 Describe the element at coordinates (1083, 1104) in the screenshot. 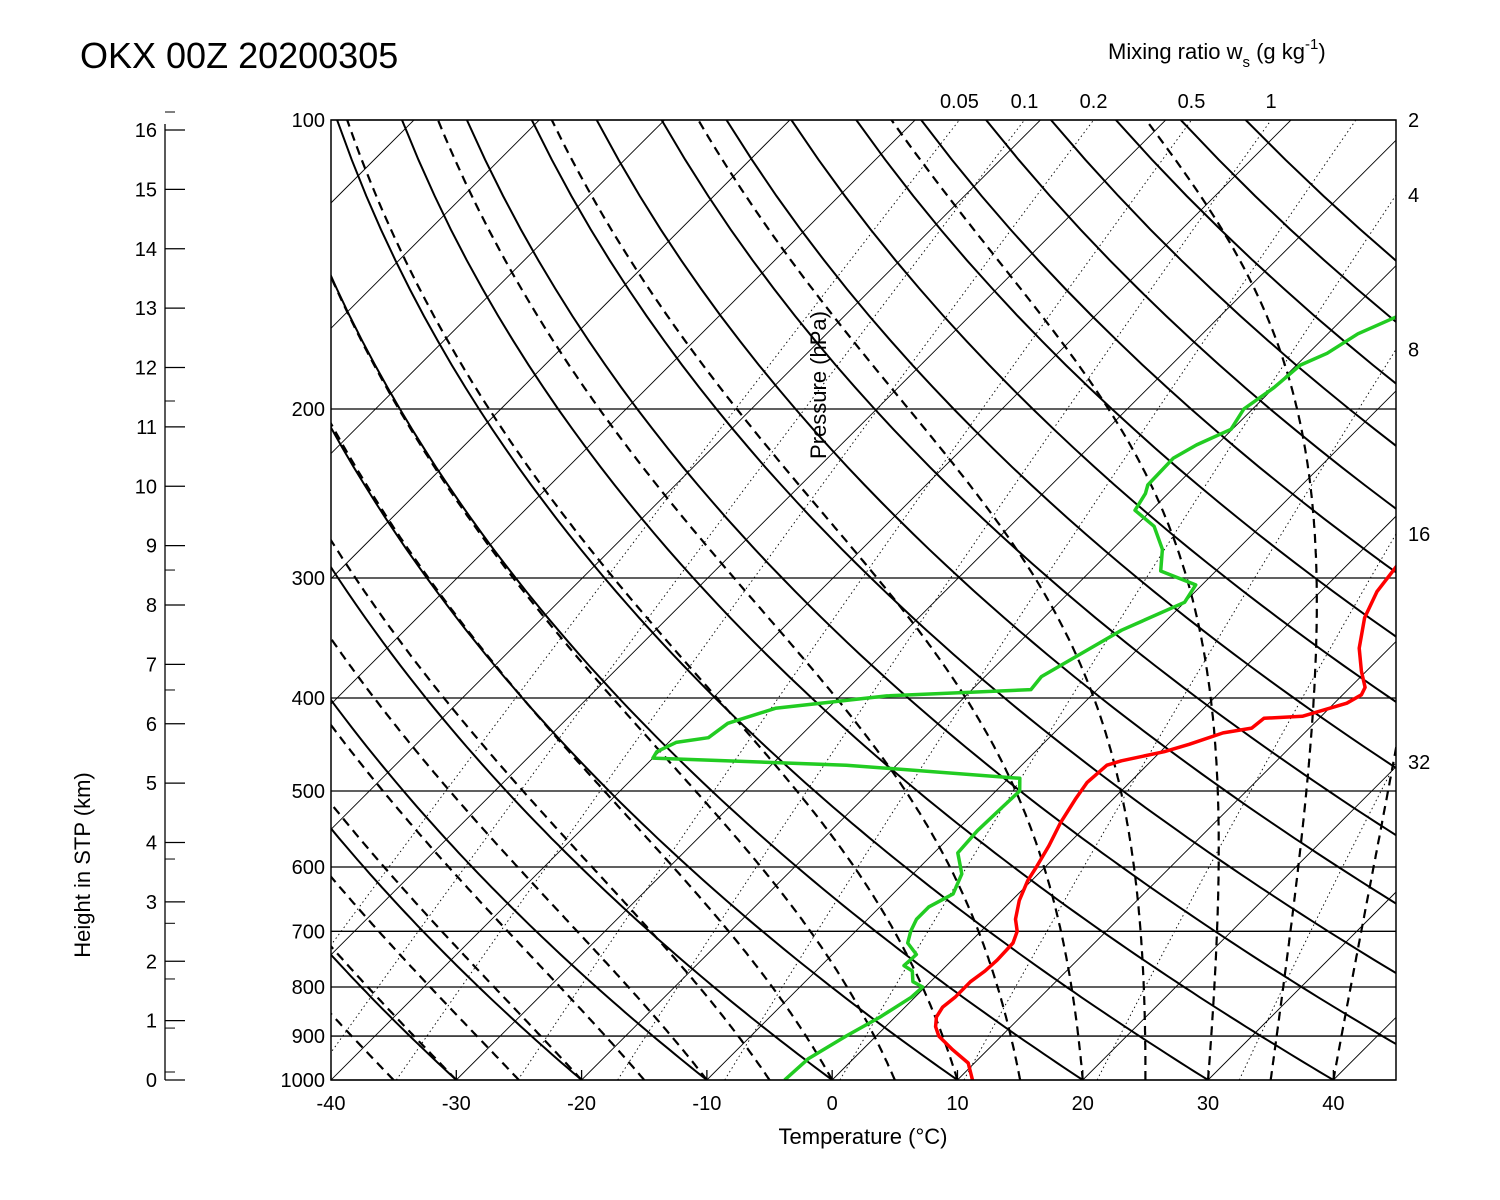

I see `x-tick-label: 20` at that location.